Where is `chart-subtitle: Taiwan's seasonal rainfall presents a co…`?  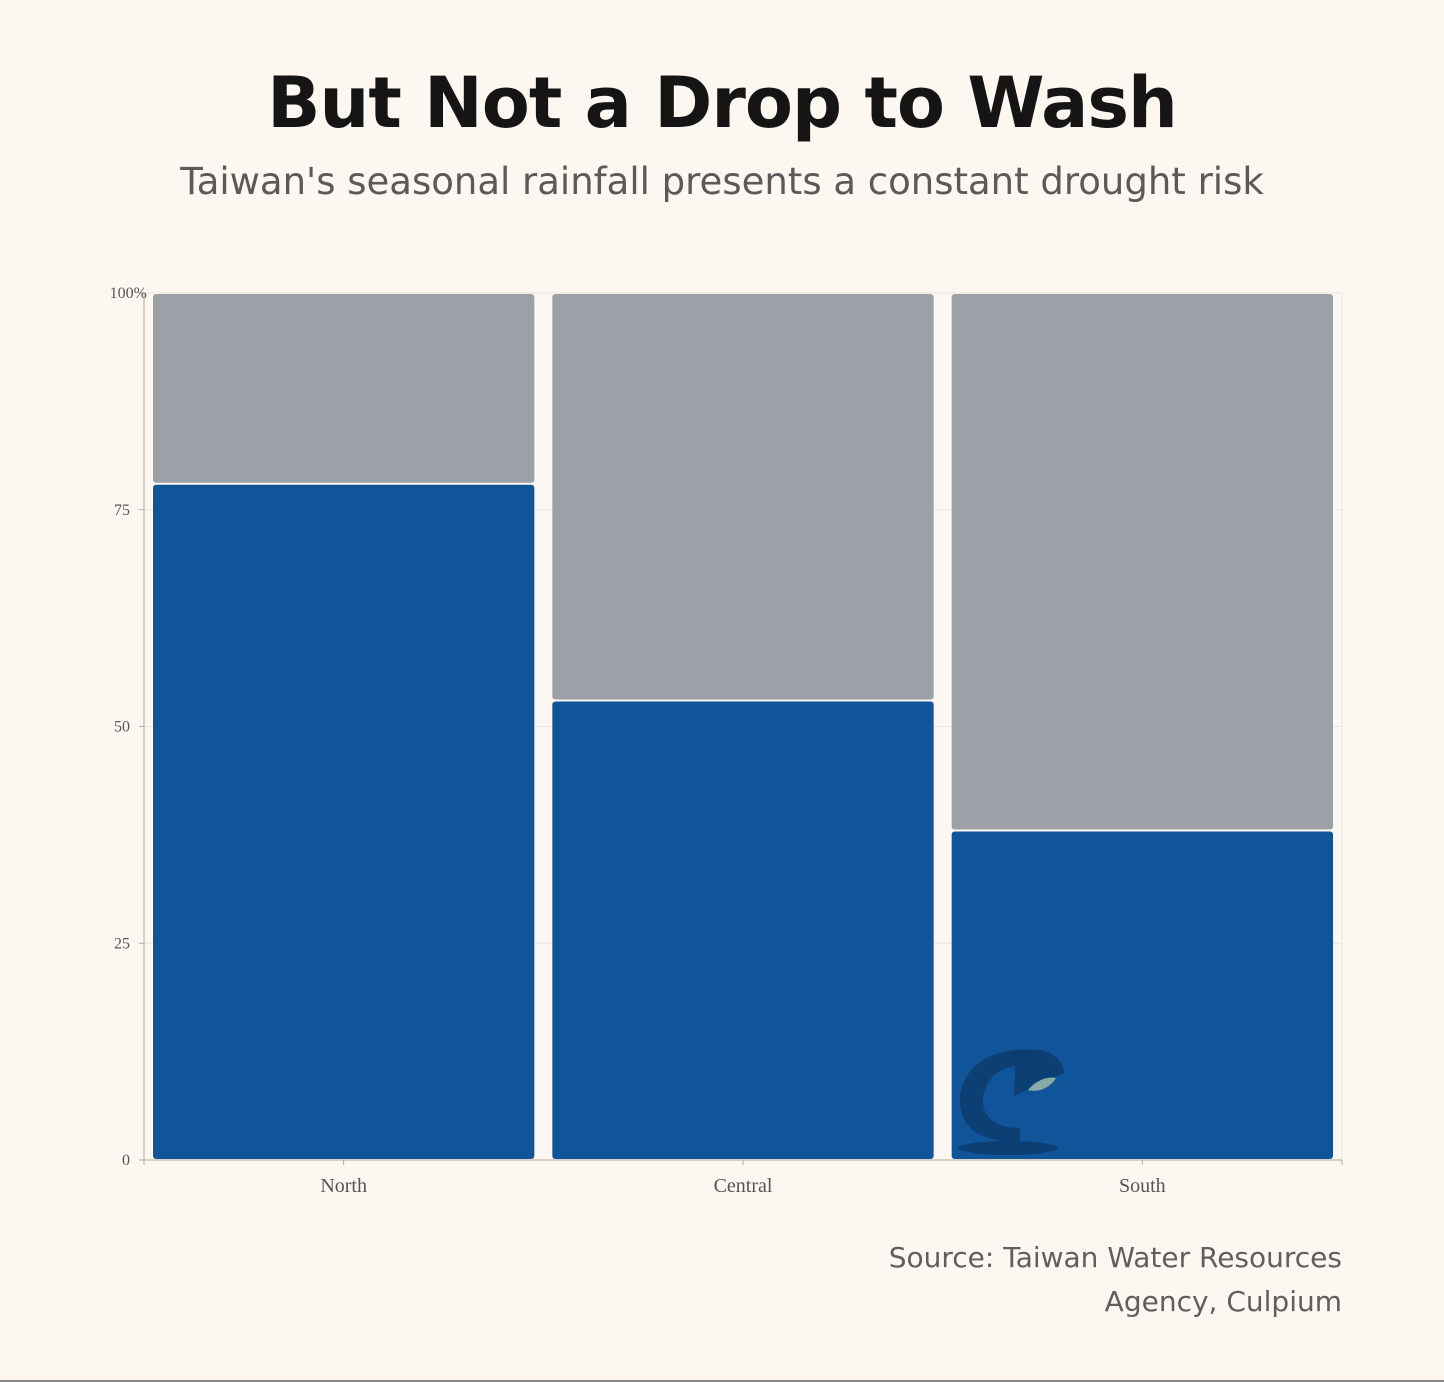 chart-subtitle: Taiwan's seasonal rainfall presents a co… is located at coordinates (722, 181).